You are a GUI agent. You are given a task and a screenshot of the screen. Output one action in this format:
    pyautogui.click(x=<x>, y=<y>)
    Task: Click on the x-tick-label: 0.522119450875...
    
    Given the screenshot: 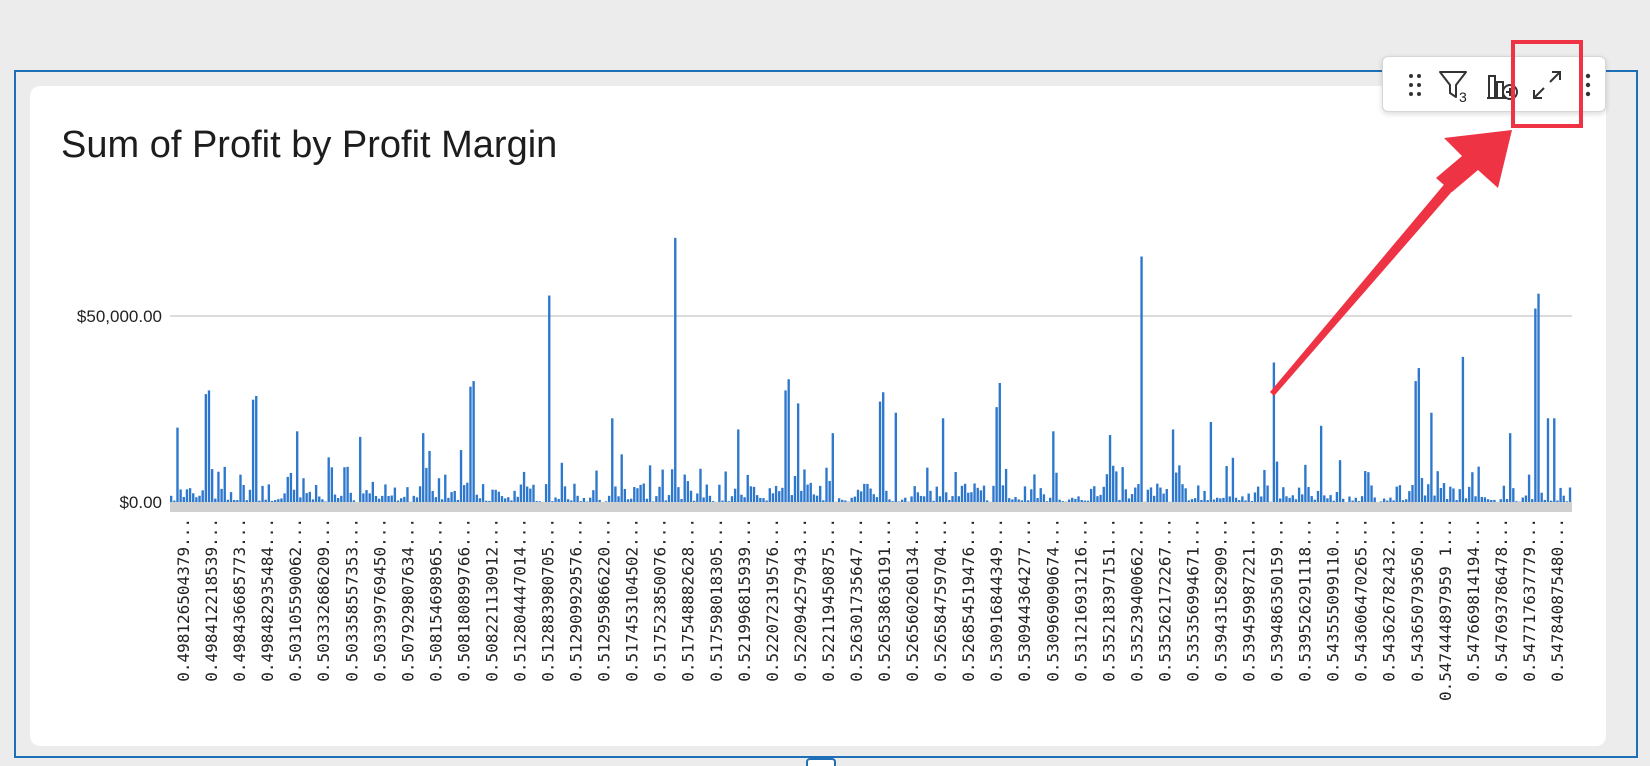 What is the action you would take?
    pyautogui.click(x=828, y=600)
    